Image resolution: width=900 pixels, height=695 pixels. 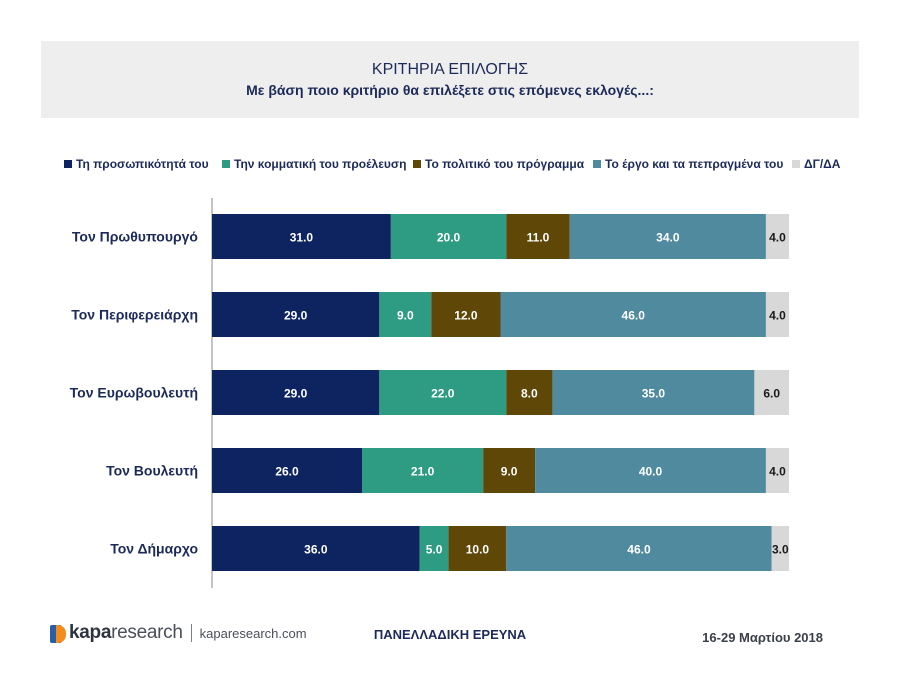 I want to click on legend-item-work: Το έργο και τα πεπραγμένα του, so click(x=688, y=164).